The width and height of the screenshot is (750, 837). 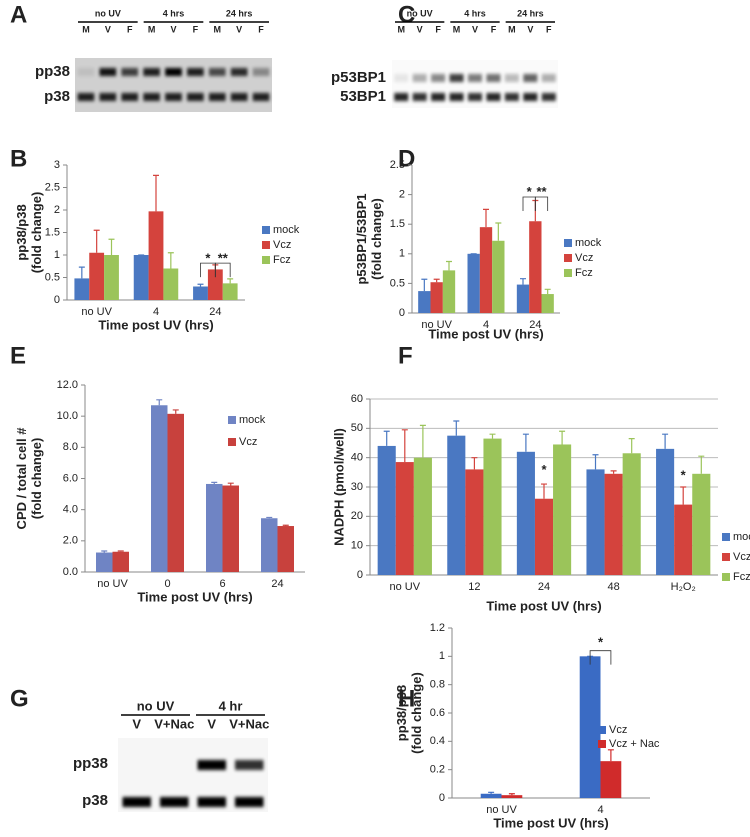 What do you see at coordinates (405, 355) in the screenshot?
I see `panel-letter: F` at bounding box center [405, 355].